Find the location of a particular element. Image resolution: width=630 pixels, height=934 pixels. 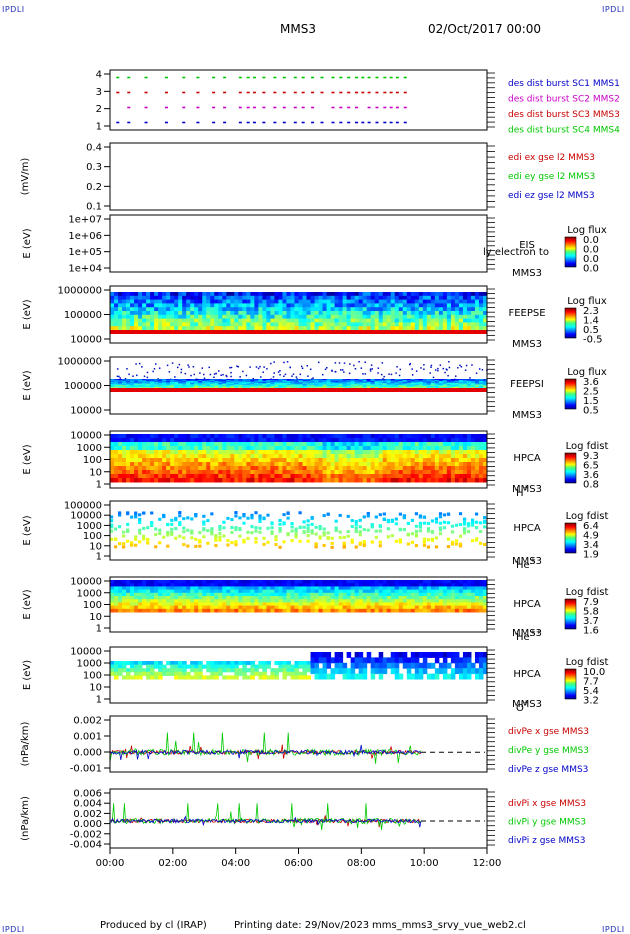

y-tick-label: 2 is located at coordinates (99, 109).